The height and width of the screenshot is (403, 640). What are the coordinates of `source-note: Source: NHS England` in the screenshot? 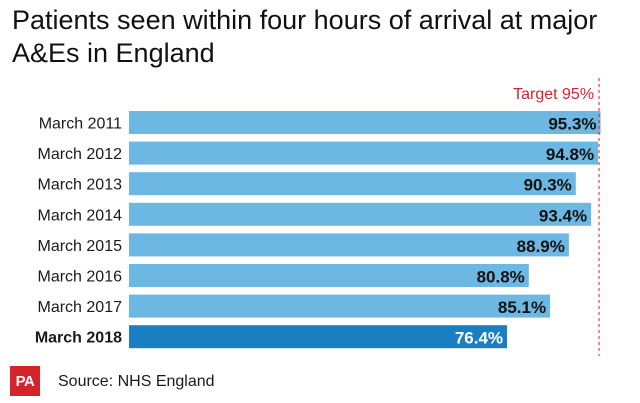 It's located at (136, 381).